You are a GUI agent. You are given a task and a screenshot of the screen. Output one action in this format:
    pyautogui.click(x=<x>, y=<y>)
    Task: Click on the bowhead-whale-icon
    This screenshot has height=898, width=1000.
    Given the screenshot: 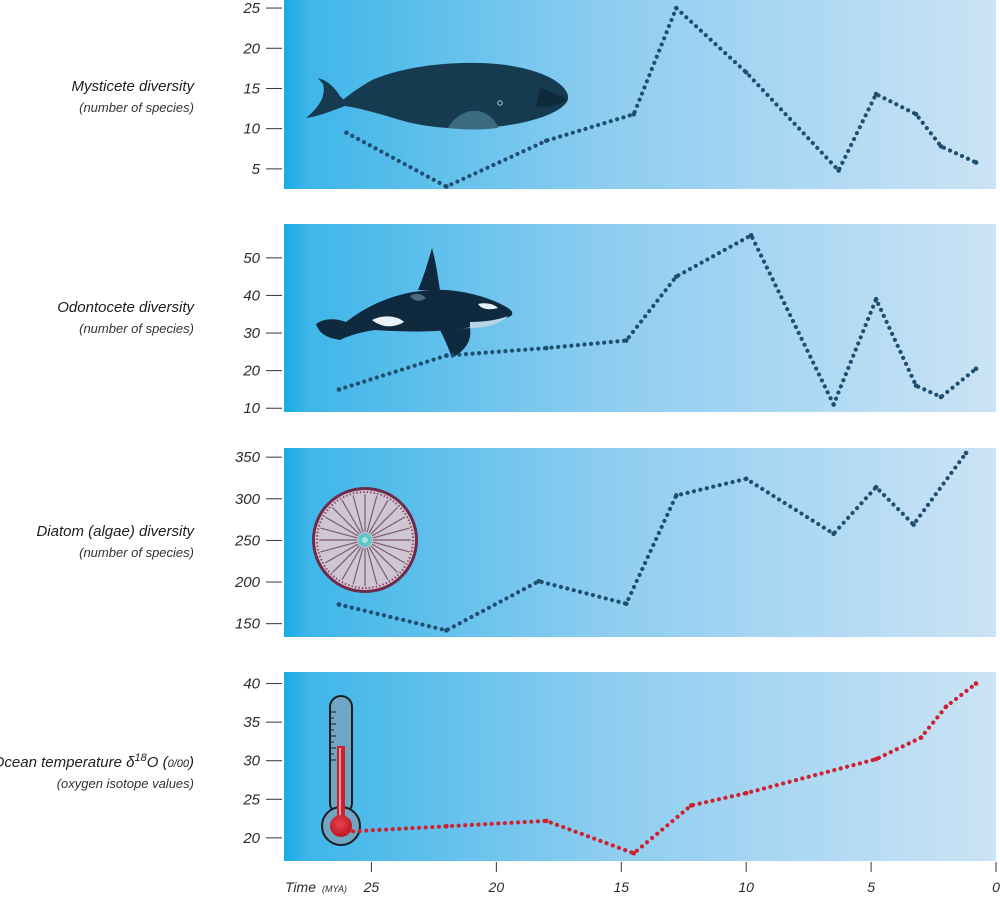 What is the action you would take?
    pyautogui.click(x=437, y=96)
    